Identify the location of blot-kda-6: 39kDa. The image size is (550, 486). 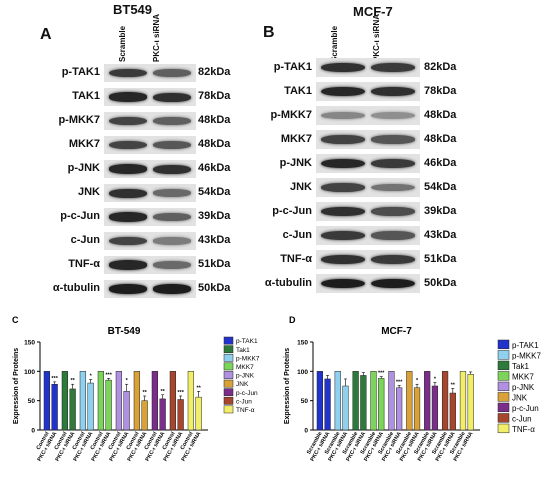
(214, 216).